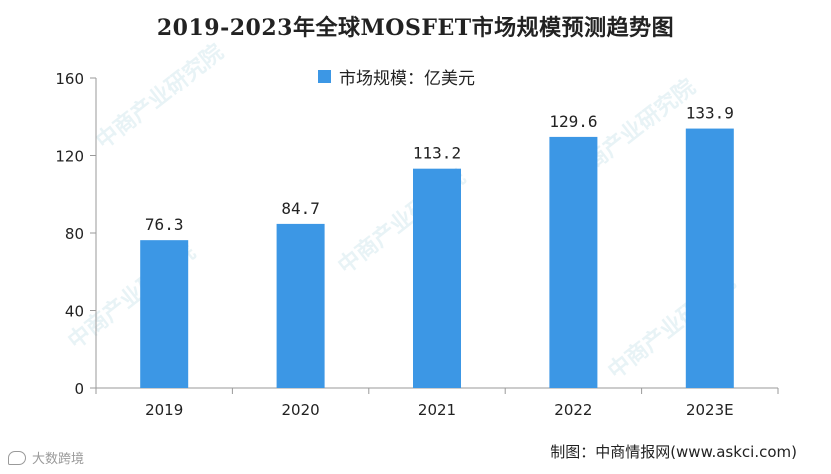  Describe the element at coordinates (164, 224) in the screenshot. I see `data-label: 76.3` at that location.